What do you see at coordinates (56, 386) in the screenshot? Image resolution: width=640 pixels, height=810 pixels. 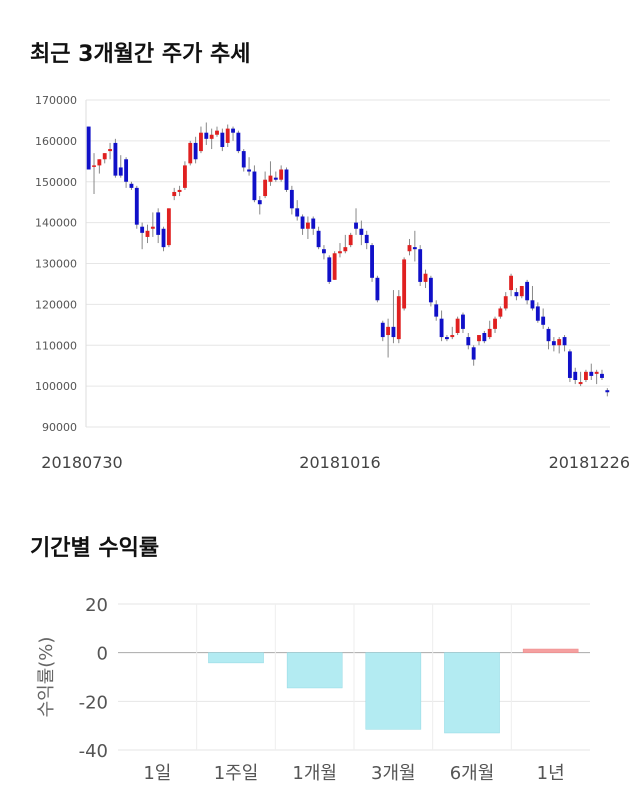 I see `price-y-tick-label: 100000` at bounding box center [56, 386].